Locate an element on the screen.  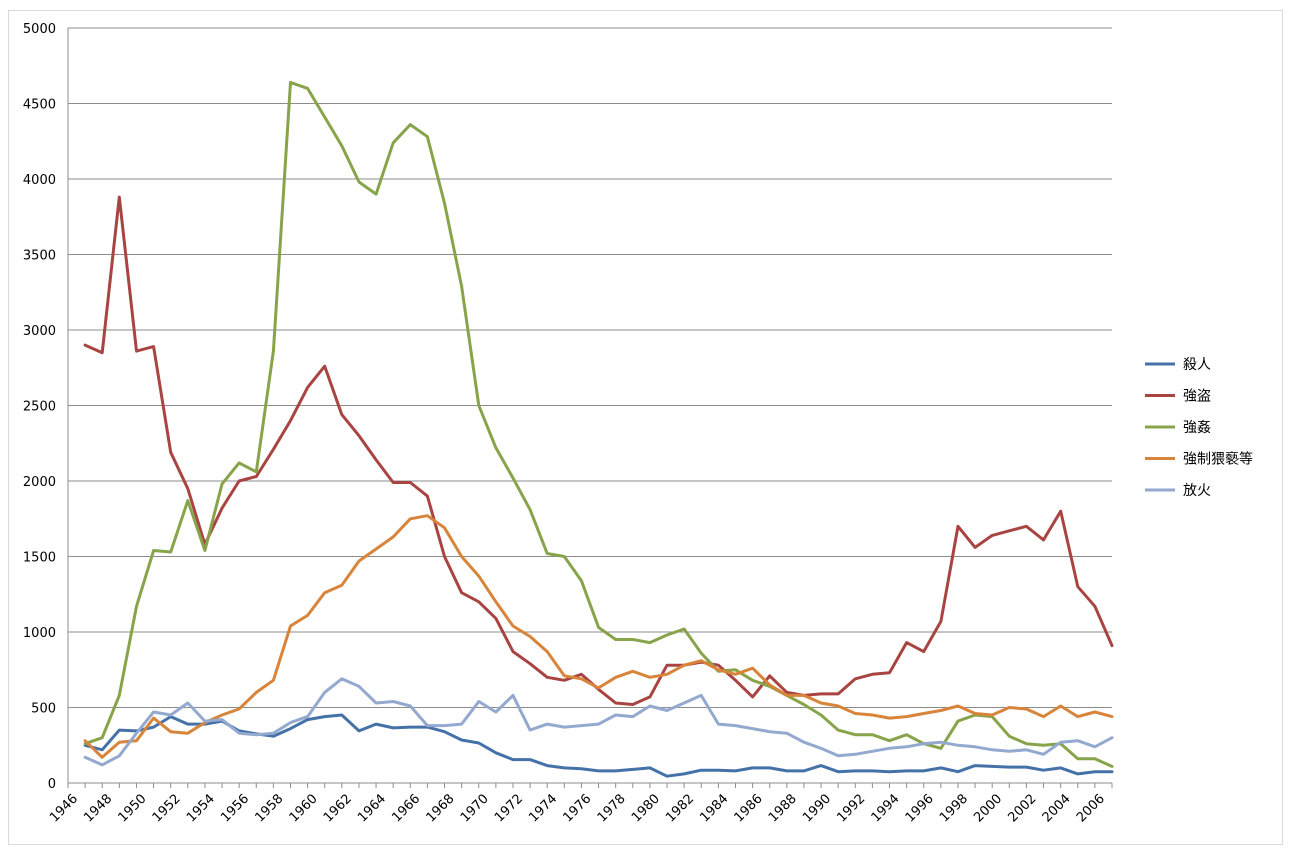
x-tick-label: 1984 is located at coordinates (714, 808).